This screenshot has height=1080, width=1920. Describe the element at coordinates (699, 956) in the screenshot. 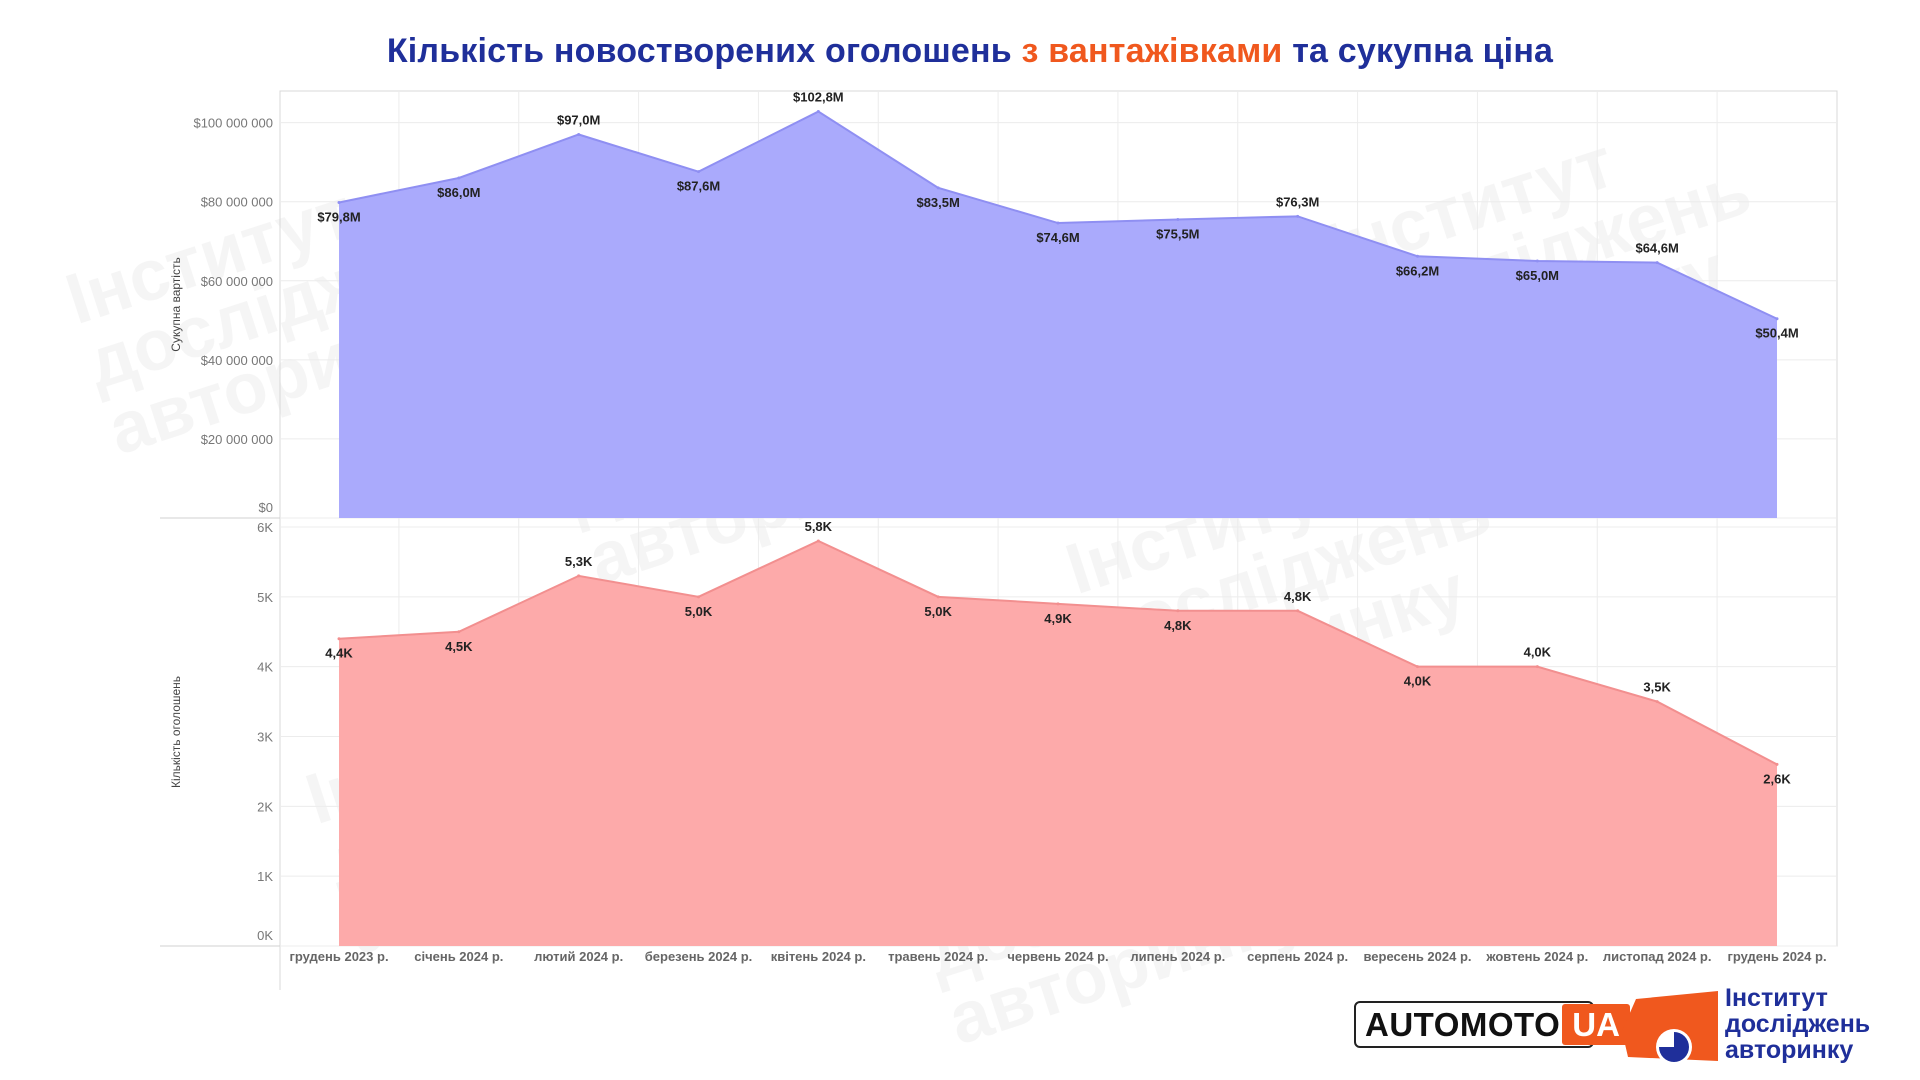

I see `x-tick-label: березень 2024 р.` at that location.